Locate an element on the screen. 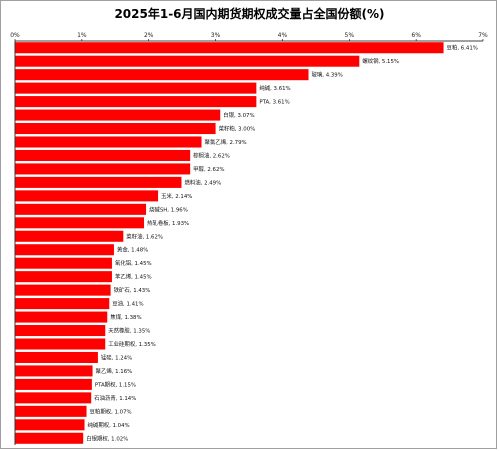 This screenshot has width=499, height=451. data-label: 黄金, 1.48% is located at coordinates (132, 250).